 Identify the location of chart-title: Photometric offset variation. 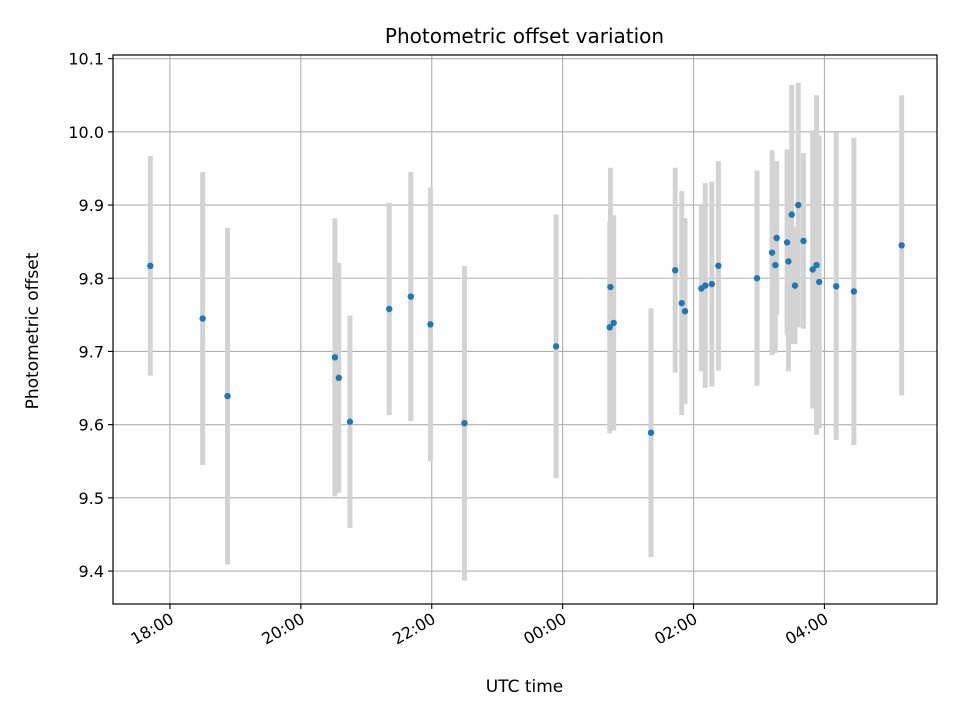
(524, 36).